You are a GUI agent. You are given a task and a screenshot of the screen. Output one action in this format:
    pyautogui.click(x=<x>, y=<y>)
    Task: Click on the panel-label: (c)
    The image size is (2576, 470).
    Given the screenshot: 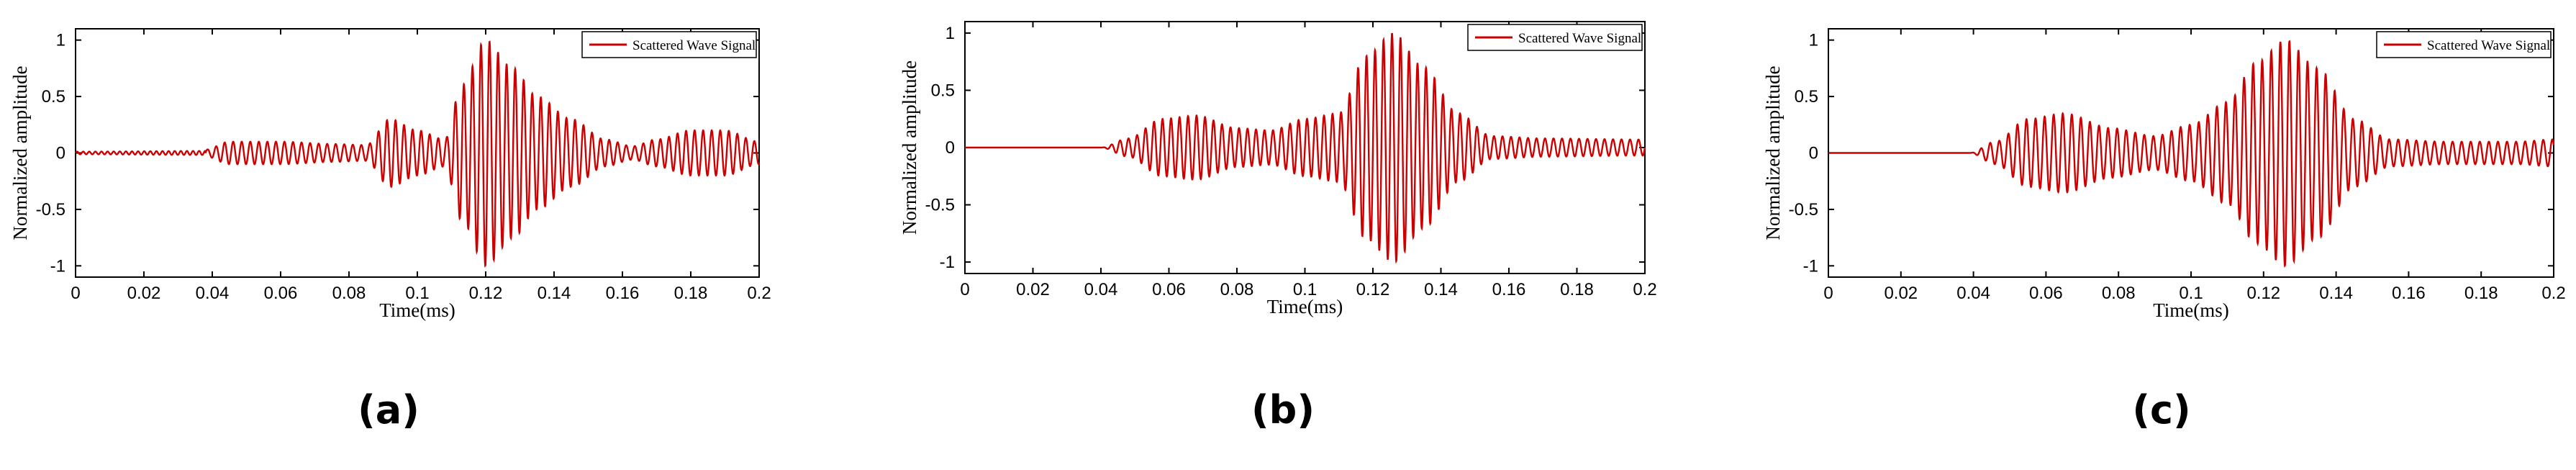 What is the action you would take?
    pyautogui.click(x=2161, y=410)
    